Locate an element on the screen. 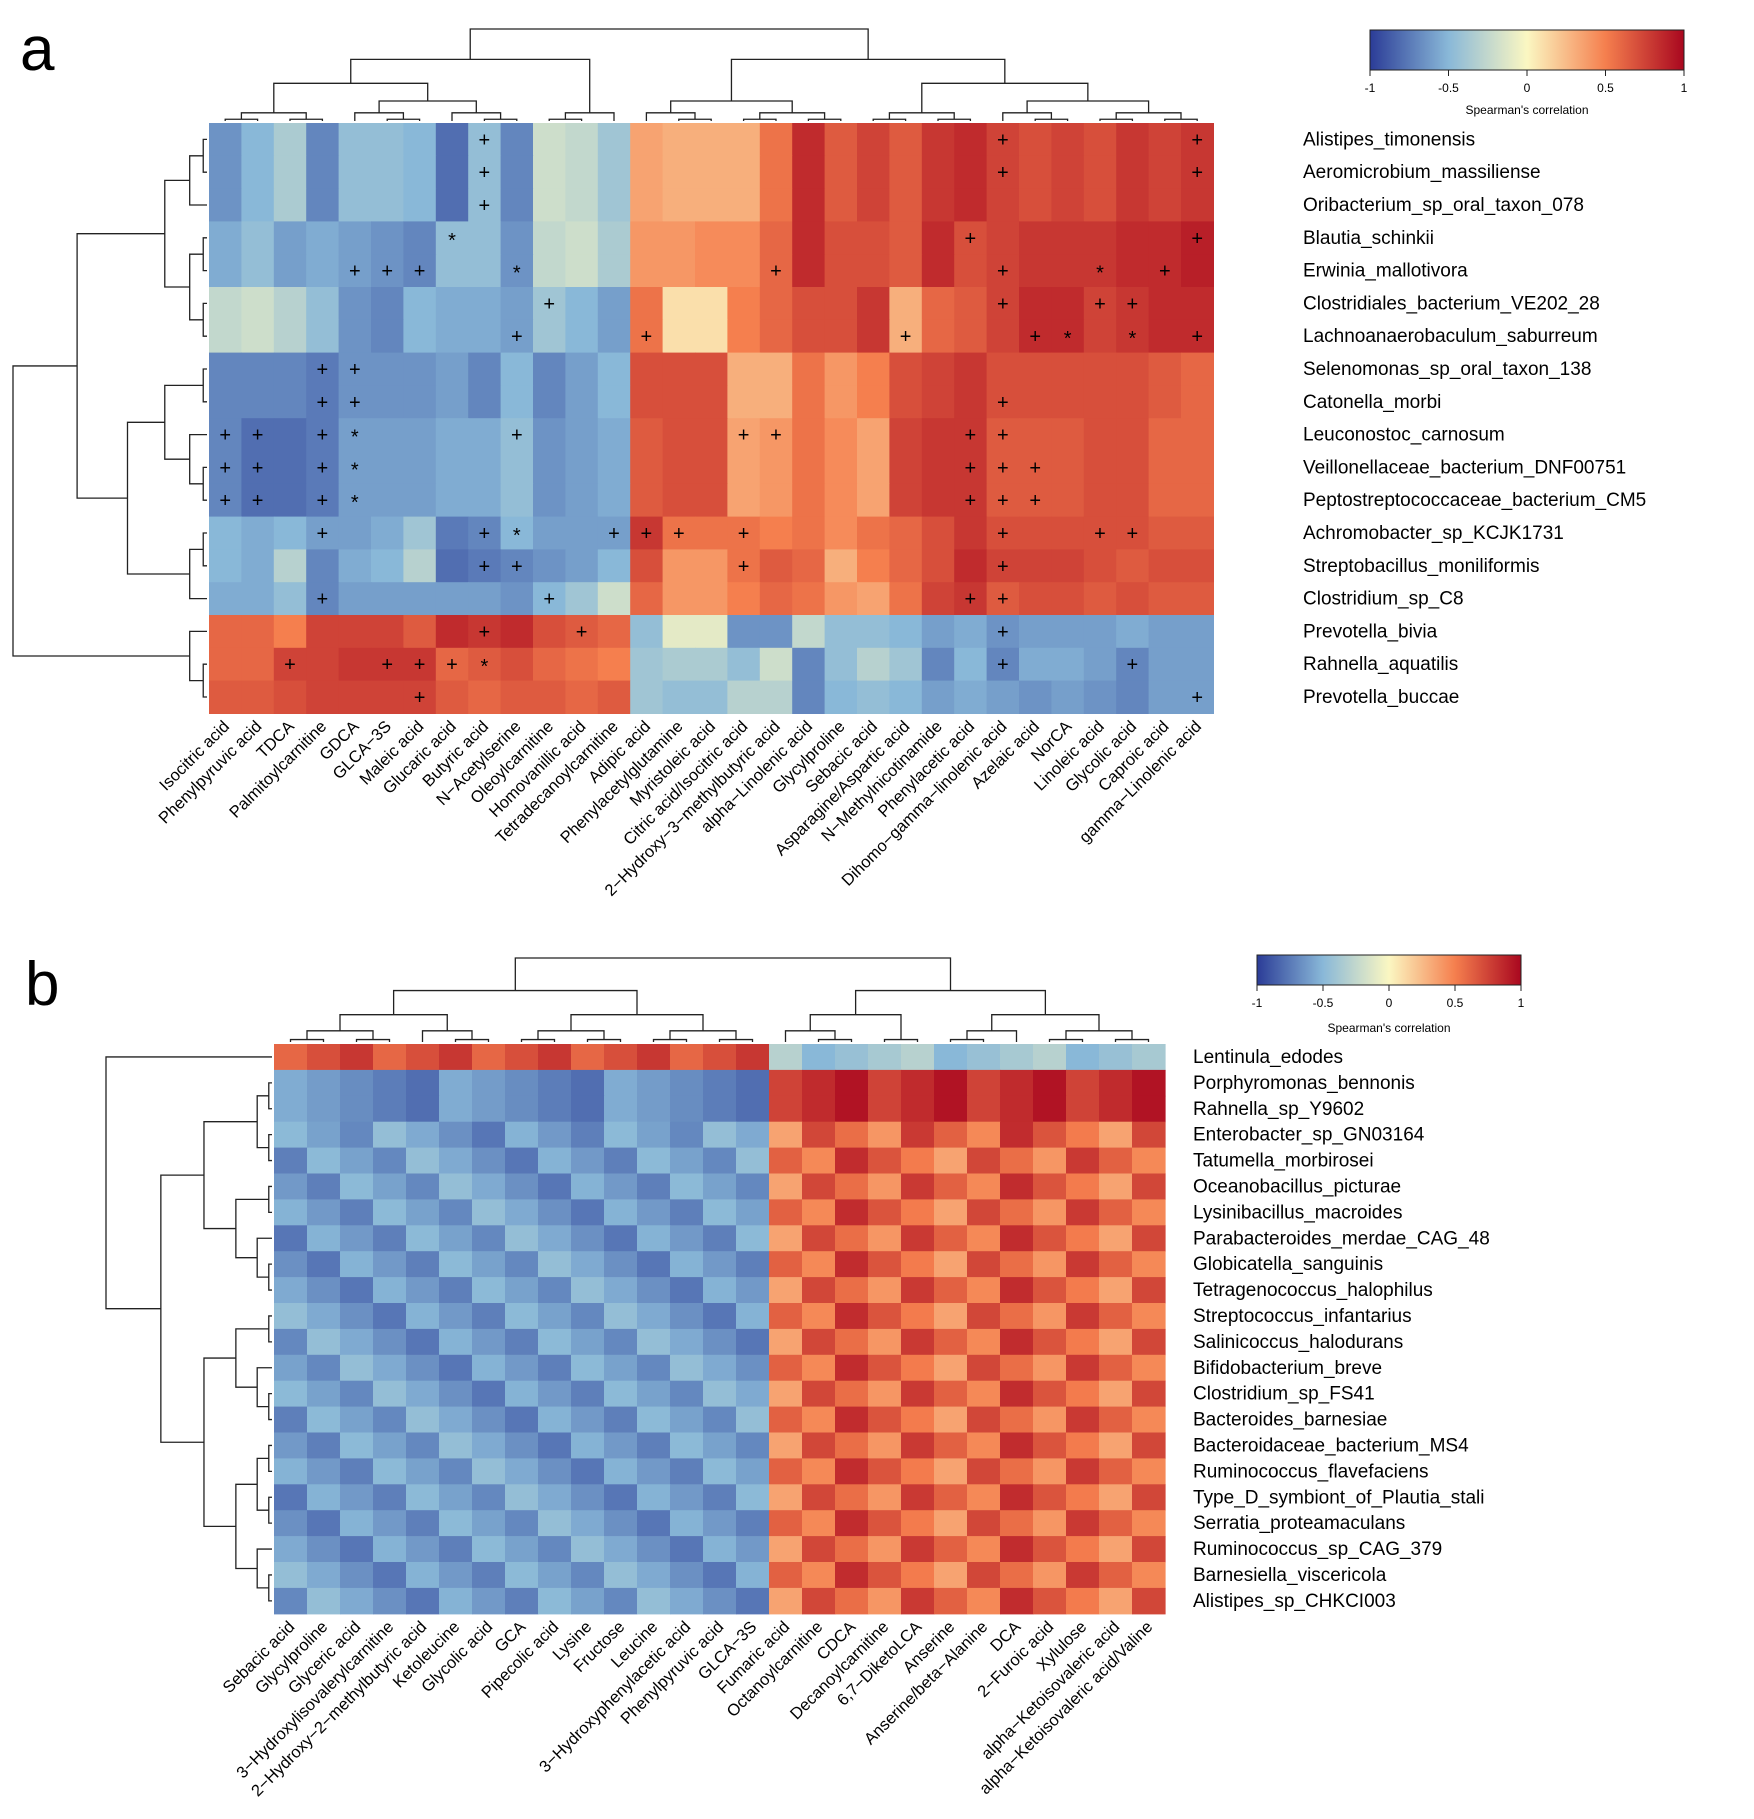 Image resolution: width=1754 pixels, height=1819 pixels. row-label: Lentinula_edodes is located at coordinates (1268, 1057).